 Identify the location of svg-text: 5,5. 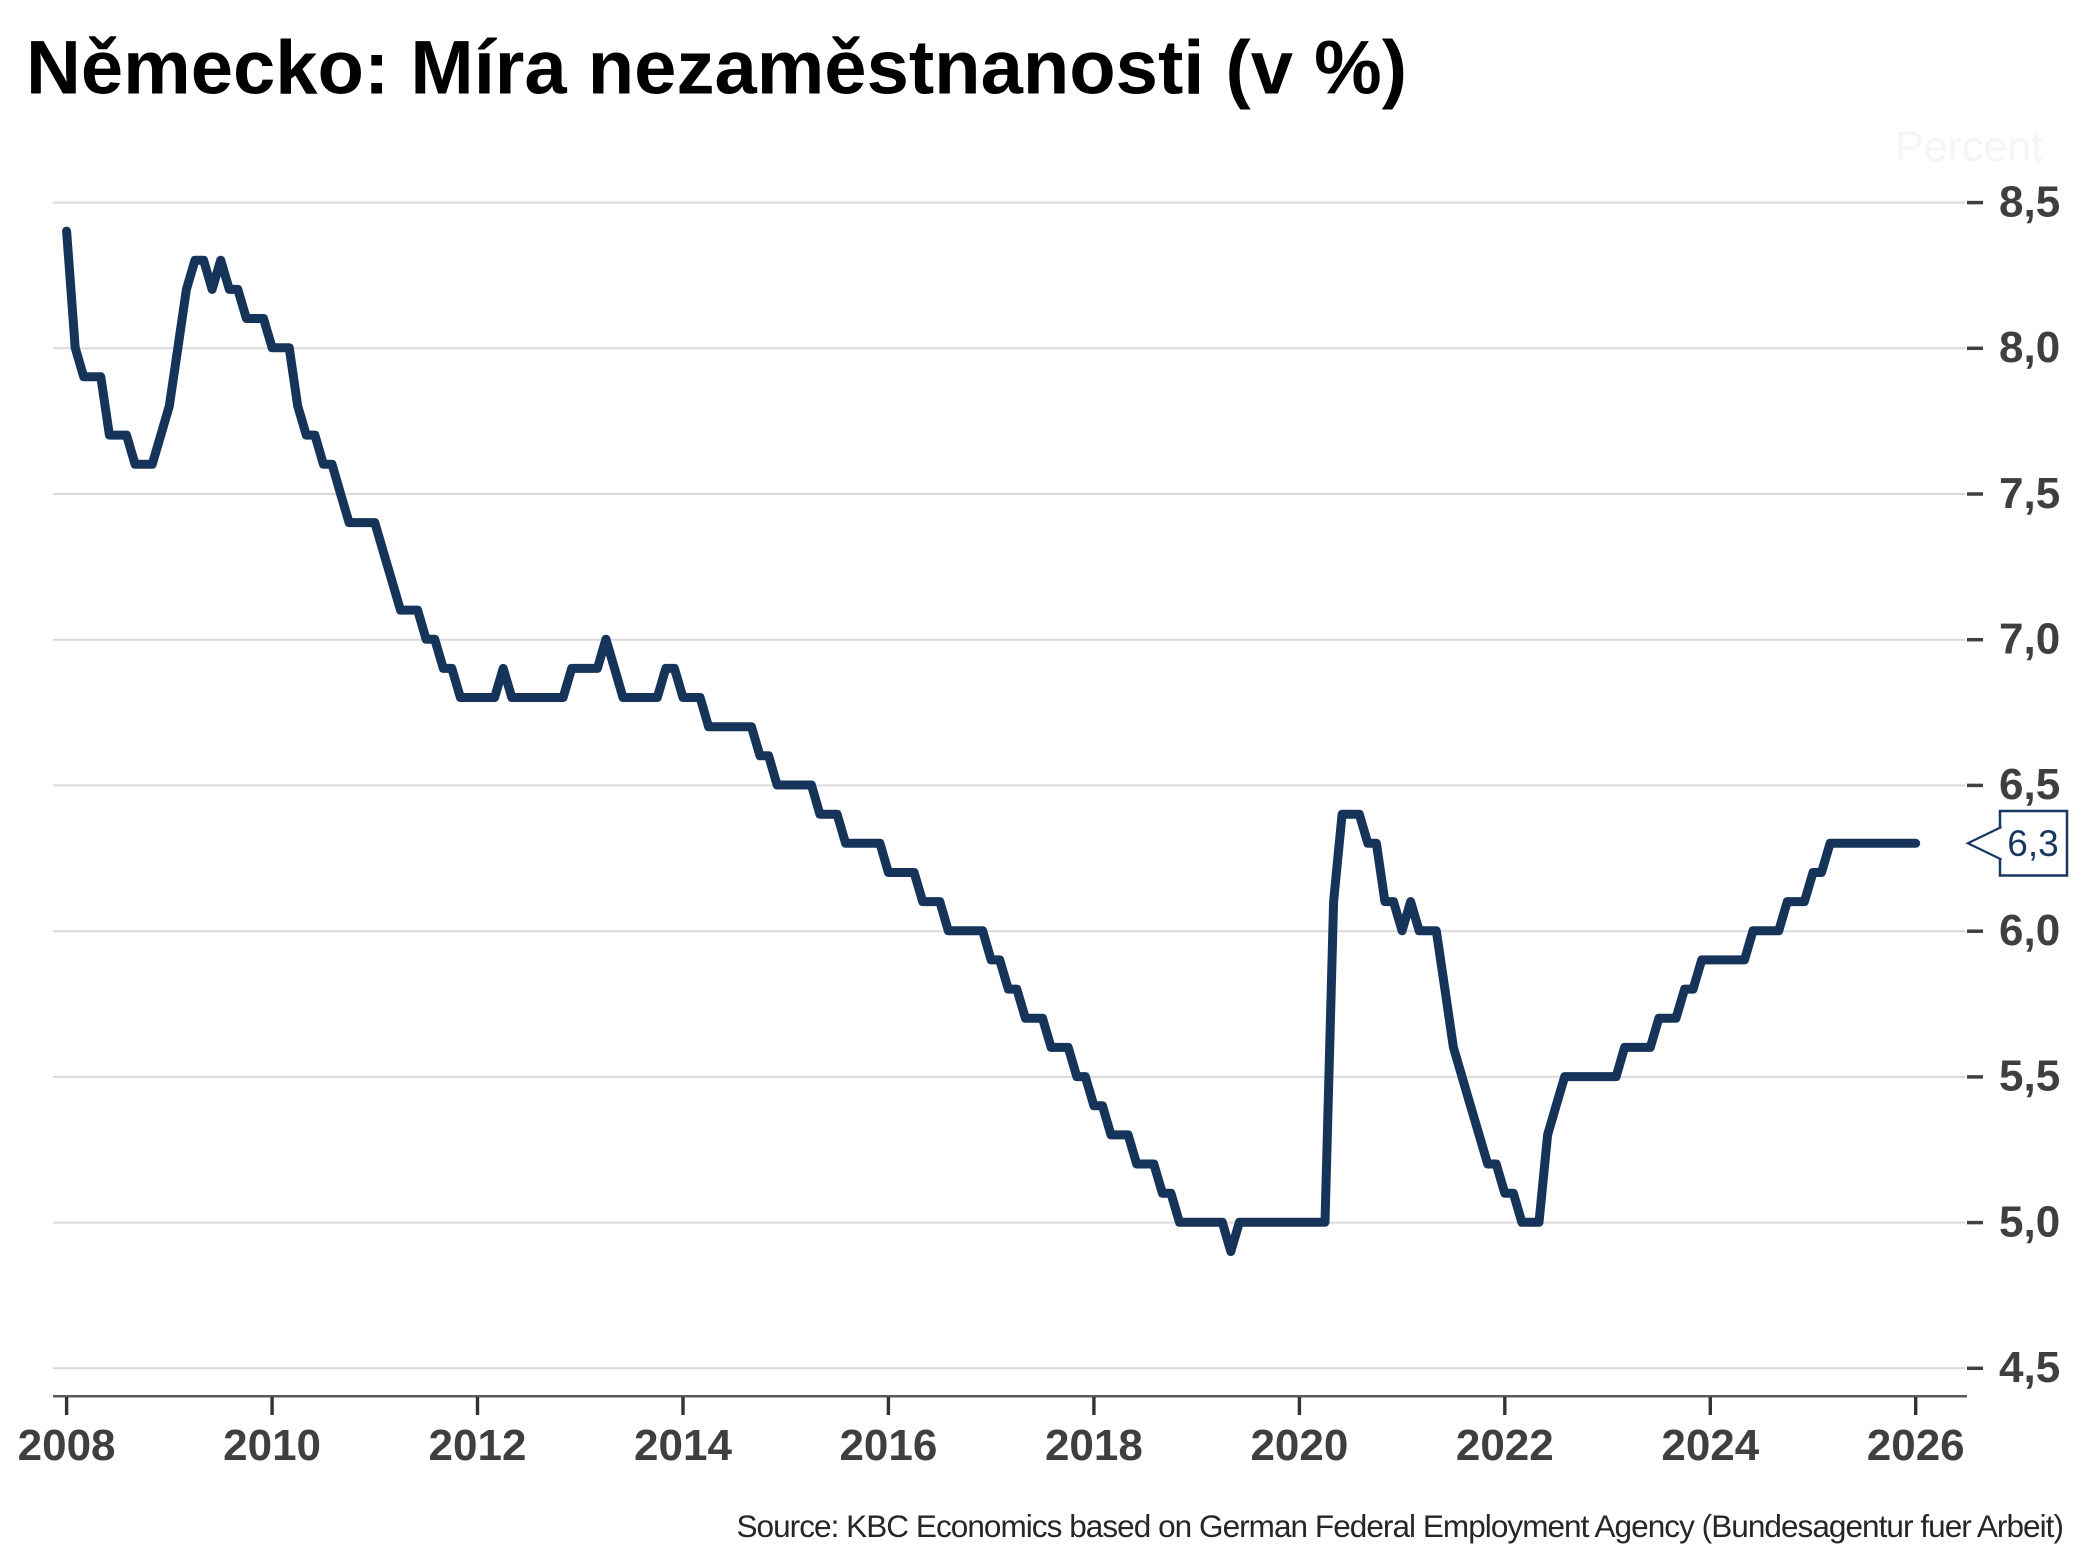
(2029, 1076).